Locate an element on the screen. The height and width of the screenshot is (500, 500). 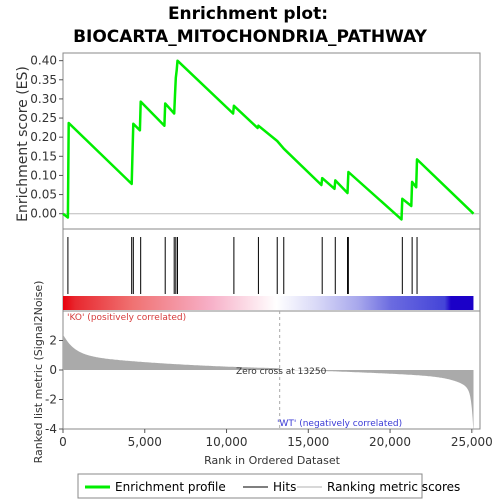
metric-y-tick-label: -2 is located at coordinates (51, 400).